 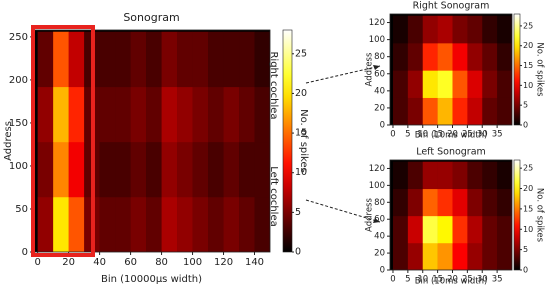 What do you see at coordinates (223, 262) in the screenshot?
I see `x-tick-label: 120` at bounding box center [223, 262].